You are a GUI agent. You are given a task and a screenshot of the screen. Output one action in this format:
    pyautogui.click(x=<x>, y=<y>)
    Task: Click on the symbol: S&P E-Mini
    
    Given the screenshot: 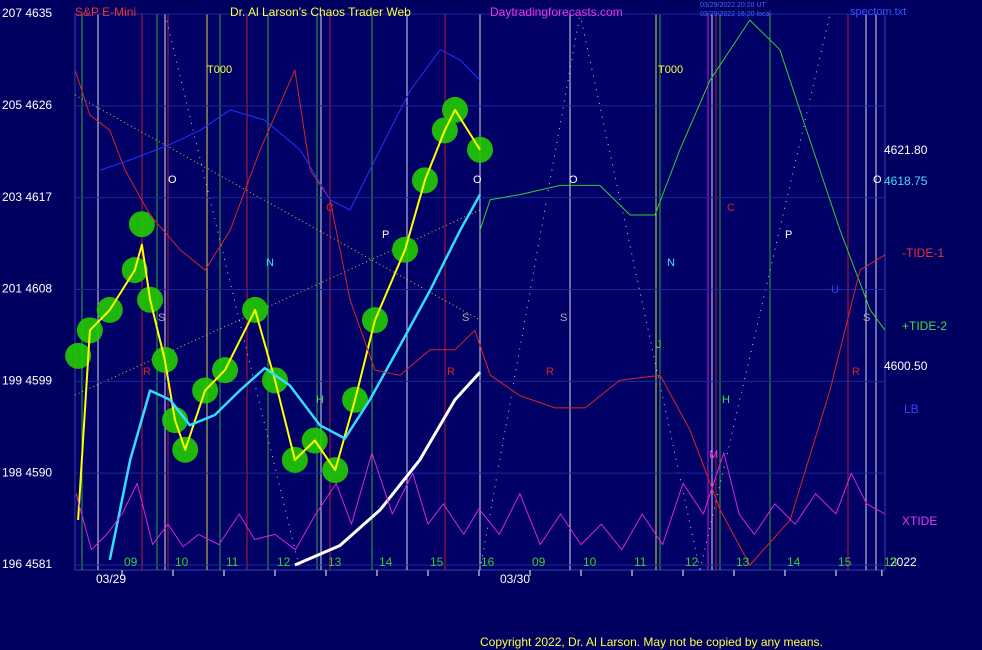 What is the action you would take?
    pyautogui.click(x=105, y=12)
    